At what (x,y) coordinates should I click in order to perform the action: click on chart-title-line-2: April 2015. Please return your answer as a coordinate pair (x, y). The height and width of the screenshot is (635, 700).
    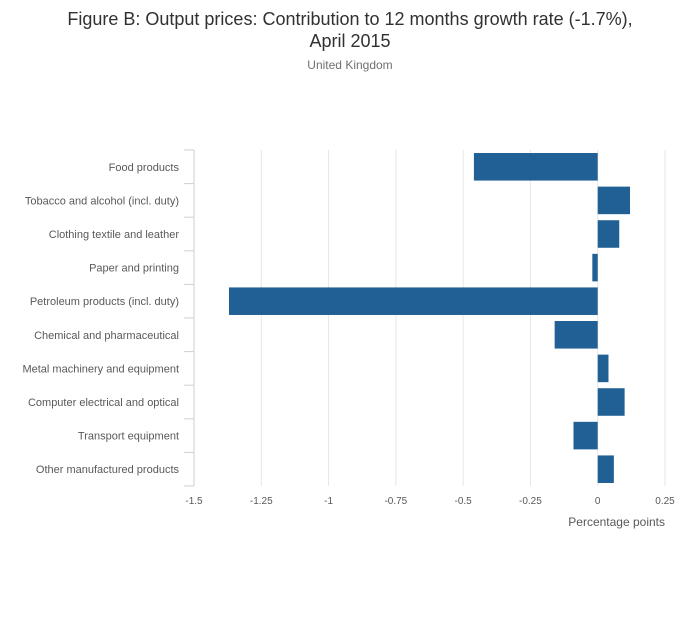
    Looking at the image, I should click on (350, 41).